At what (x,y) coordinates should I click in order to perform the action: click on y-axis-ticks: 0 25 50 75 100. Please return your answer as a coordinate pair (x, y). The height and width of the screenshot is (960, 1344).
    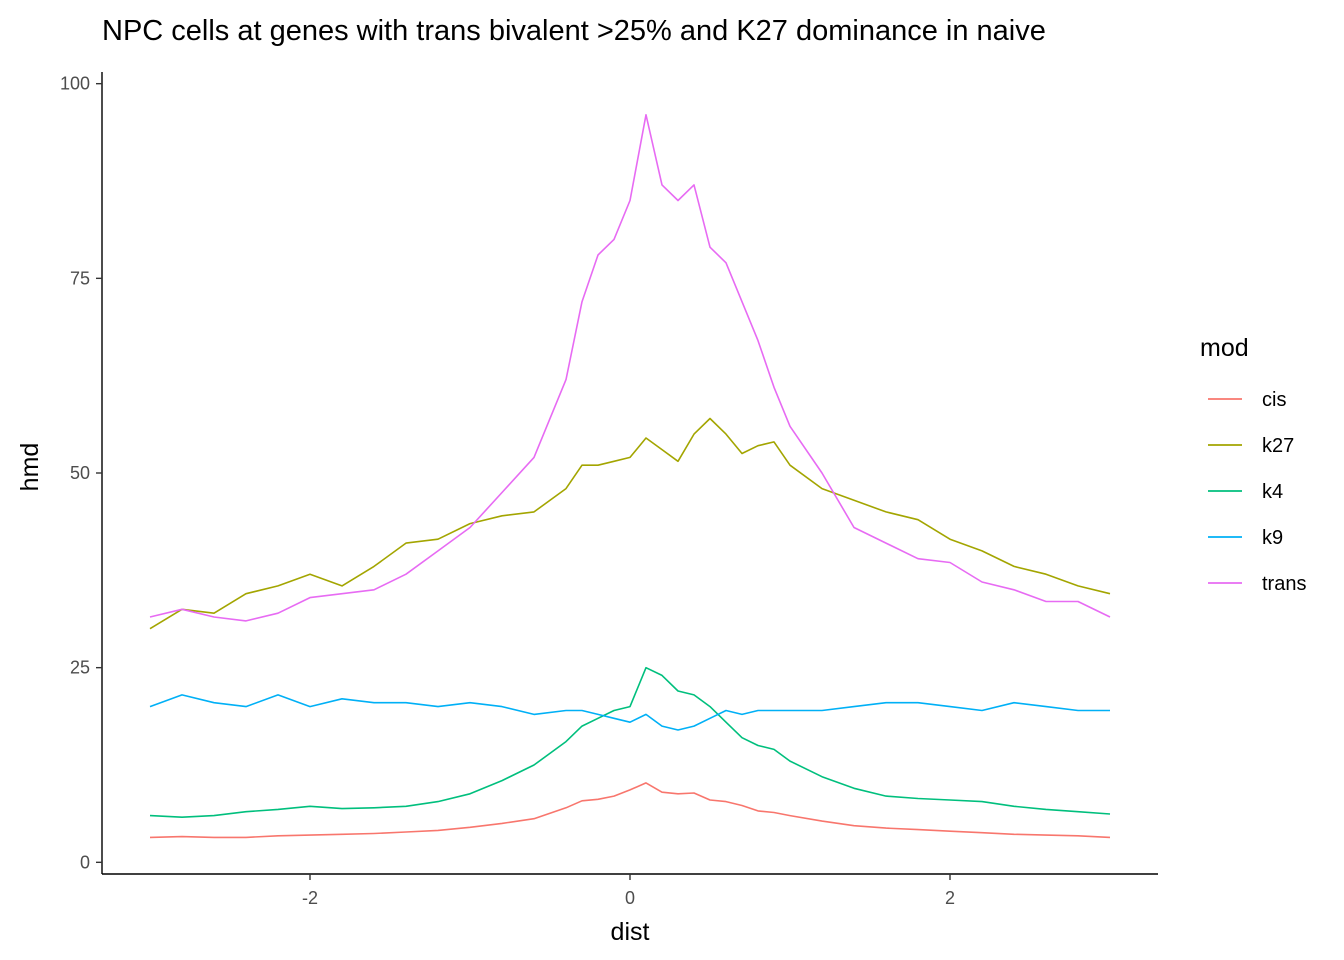
    Looking at the image, I should click on (81, 473).